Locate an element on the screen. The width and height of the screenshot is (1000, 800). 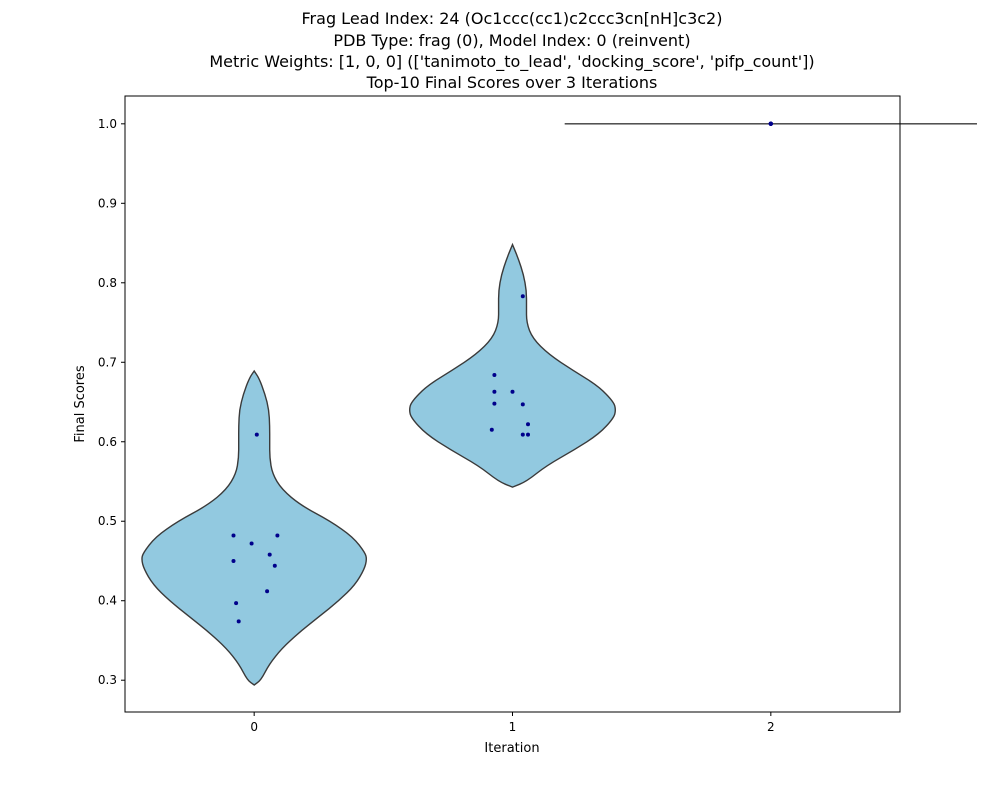
y-tick-label: 0.6 is located at coordinates (107, 442).